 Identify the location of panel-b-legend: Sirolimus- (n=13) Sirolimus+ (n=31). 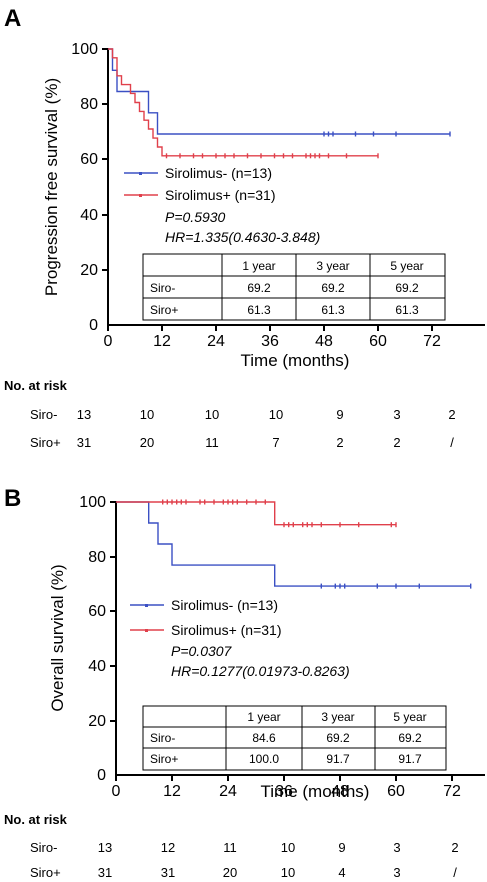
(206, 617).